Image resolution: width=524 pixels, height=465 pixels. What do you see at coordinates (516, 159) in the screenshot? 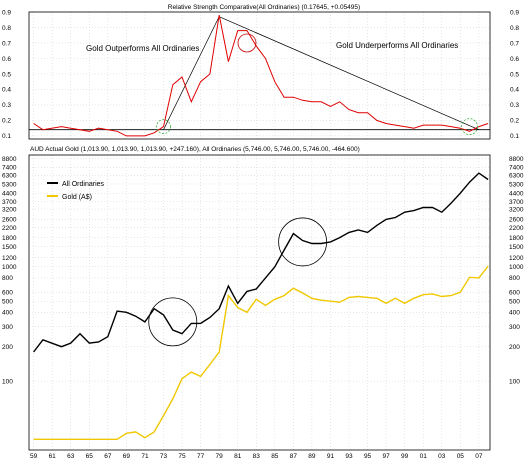
I see `price-y-tick-label-right: 8800` at bounding box center [516, 159].